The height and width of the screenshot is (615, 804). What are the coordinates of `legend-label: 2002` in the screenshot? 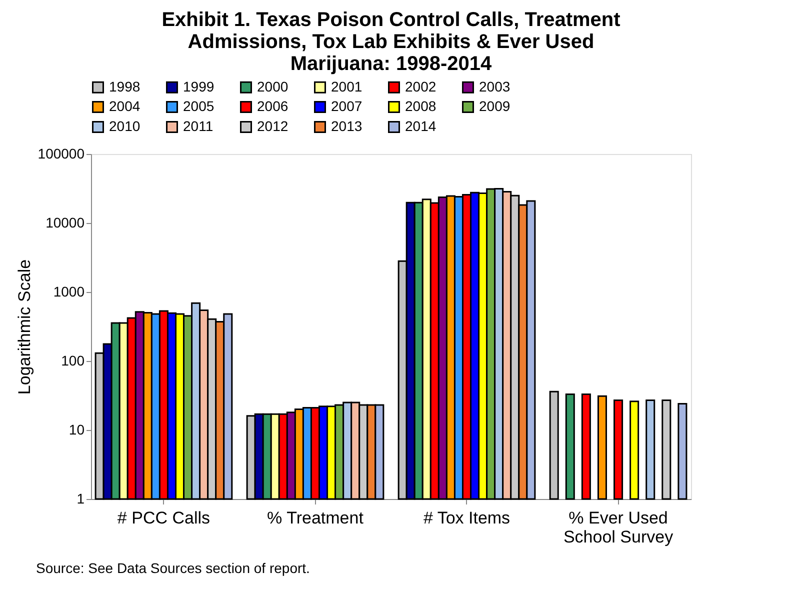 It's located at (420, 86).